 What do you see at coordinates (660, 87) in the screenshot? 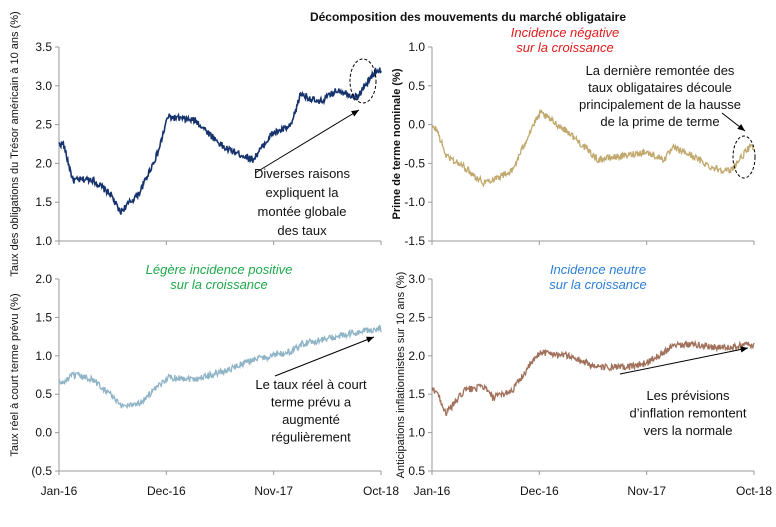
I see `annotation-text: taux obligataires découle` at bounding box center [660, 87].